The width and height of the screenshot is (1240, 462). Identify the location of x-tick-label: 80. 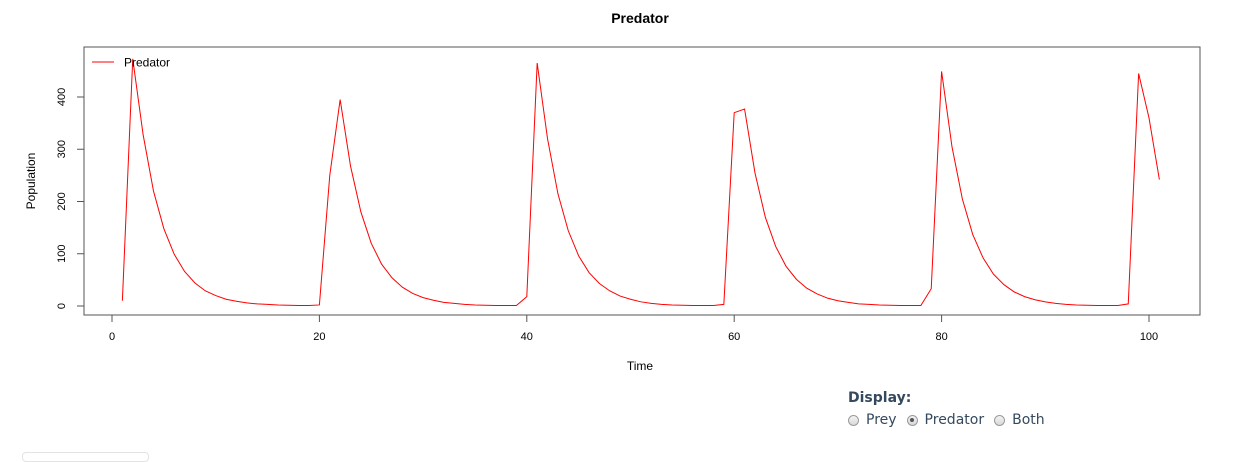
(941, 337).